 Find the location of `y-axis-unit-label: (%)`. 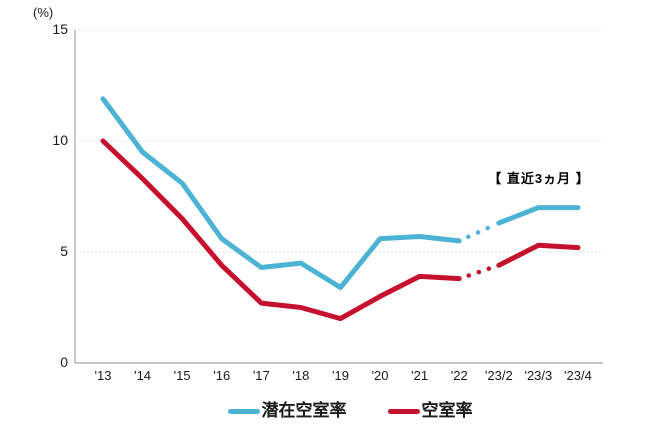

y-axis-unit-label: (%) is located at coordinates (43, 12).